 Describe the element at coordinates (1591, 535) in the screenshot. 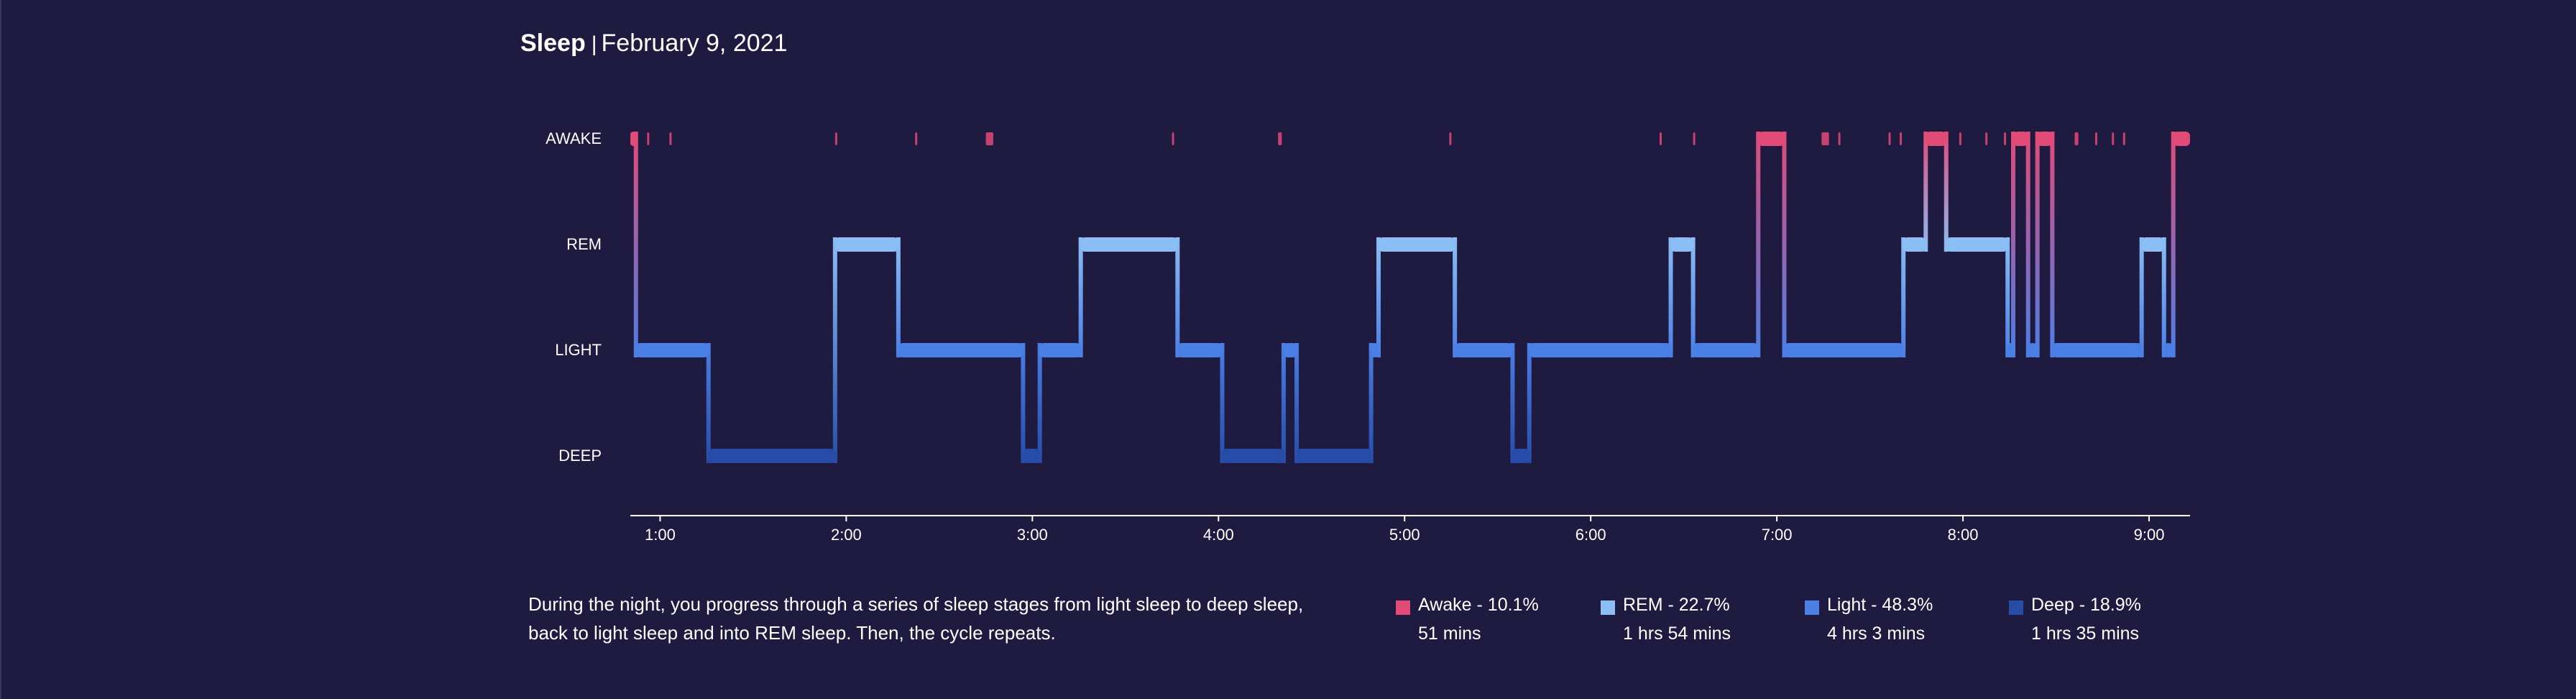

I see `x-tick-label: 6:00` at that location.